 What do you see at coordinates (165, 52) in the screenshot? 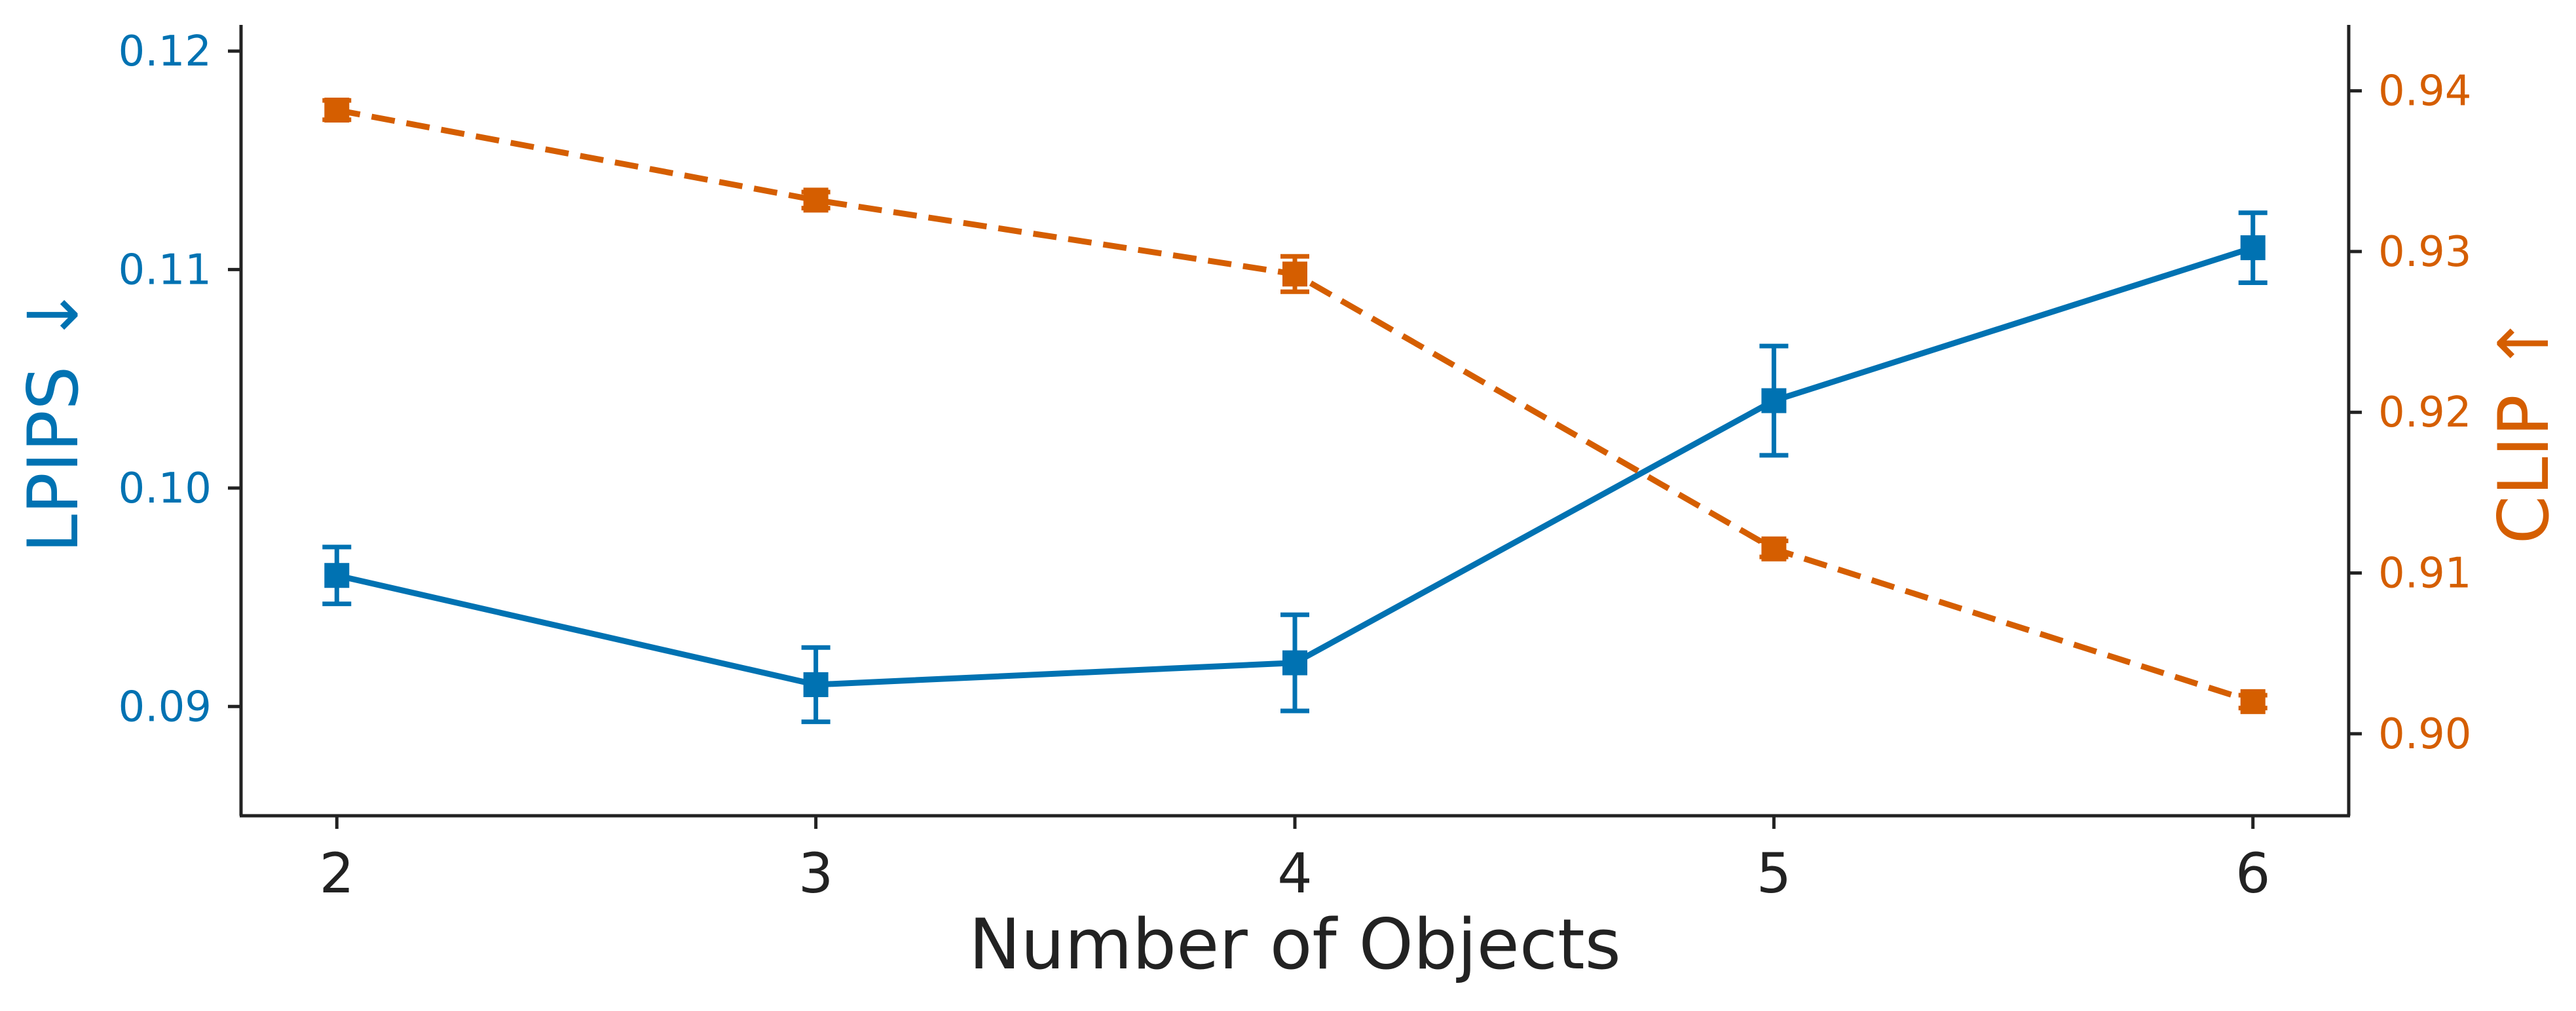
I see `left-tick-label: 0.12` at bounding box center [165, 52].